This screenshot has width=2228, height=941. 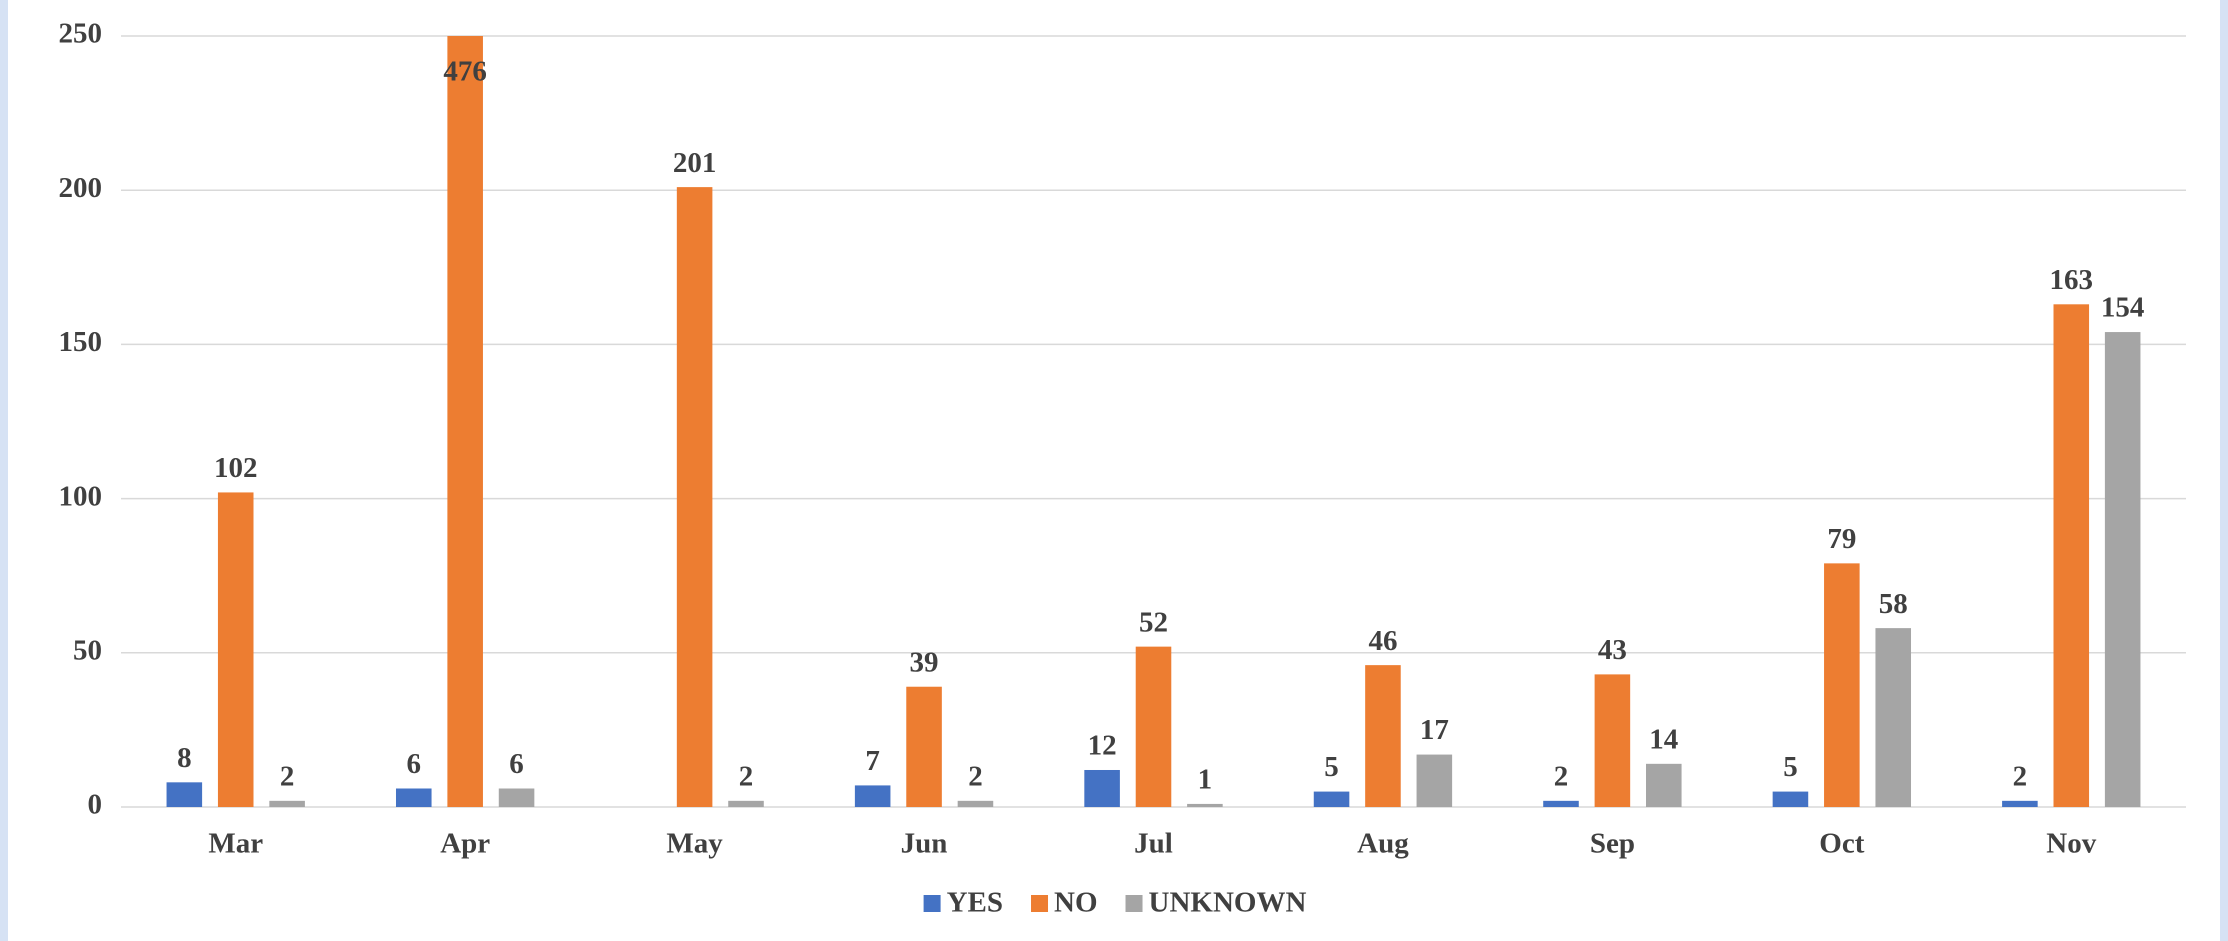 What do you see at coordinates (236, 468) in the screenshot?
I see `data-label: 102` at bounding box center [236, 468].